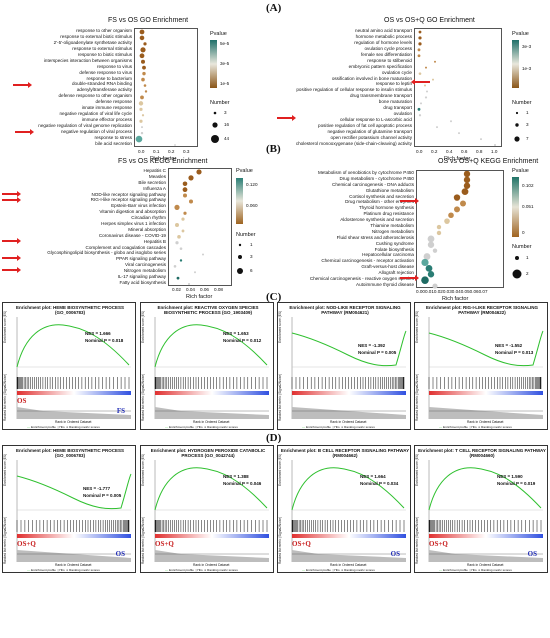 Image resolution: width=550 pixels, height=638 pixels. I want to click on kegg1-term-label: Fatty acid biosynthesis, so click(142, 282).